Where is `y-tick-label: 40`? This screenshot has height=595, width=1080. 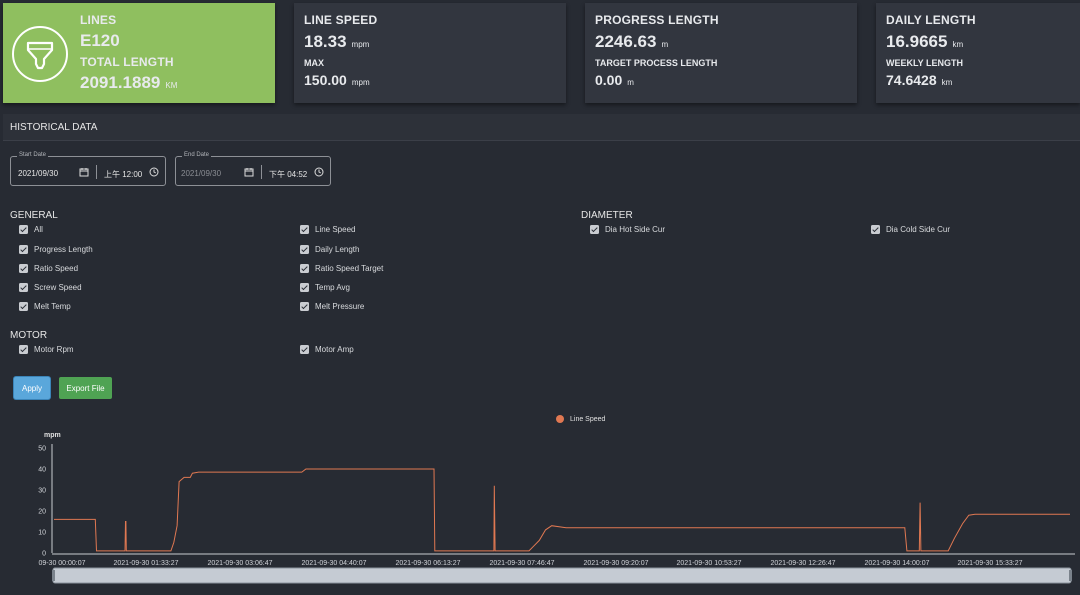
y-tick-label: 40 is located at coordinates (42, 470).